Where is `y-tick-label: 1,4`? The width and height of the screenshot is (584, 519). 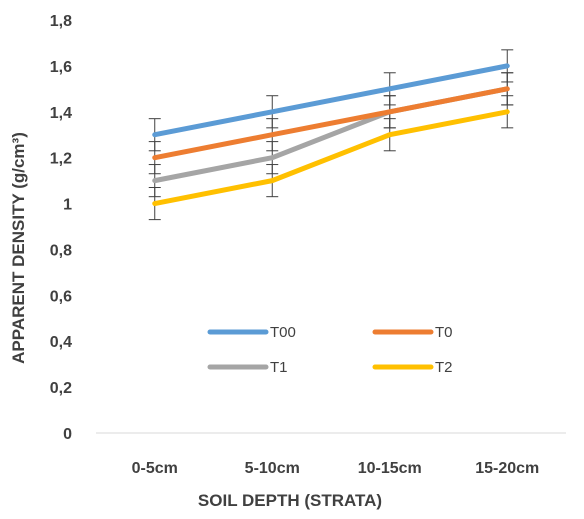 y-tick-label: 1,4 is located at coordinates (61, 113).